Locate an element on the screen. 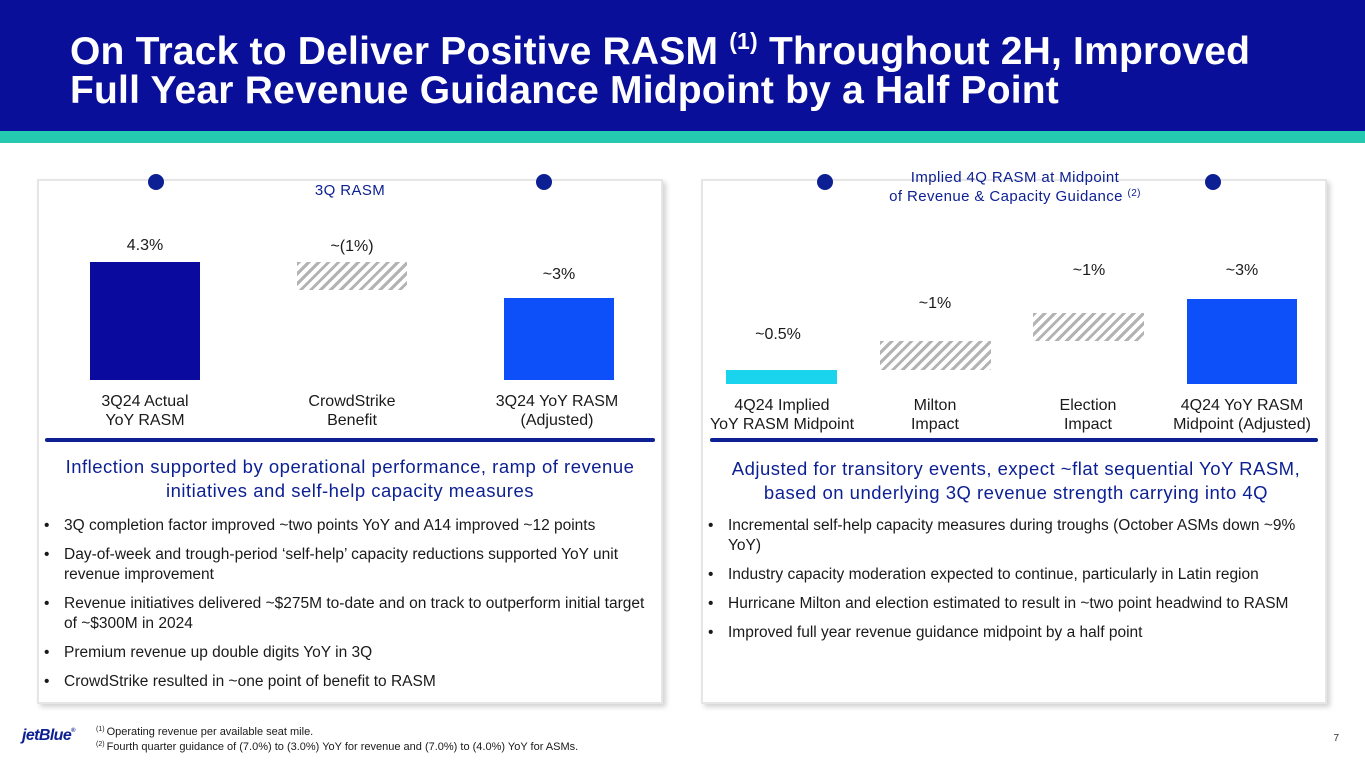 The width and height of the screenshot is (1365, 768). bar-label-milton: ~1% is located at coordinates (935, 303).